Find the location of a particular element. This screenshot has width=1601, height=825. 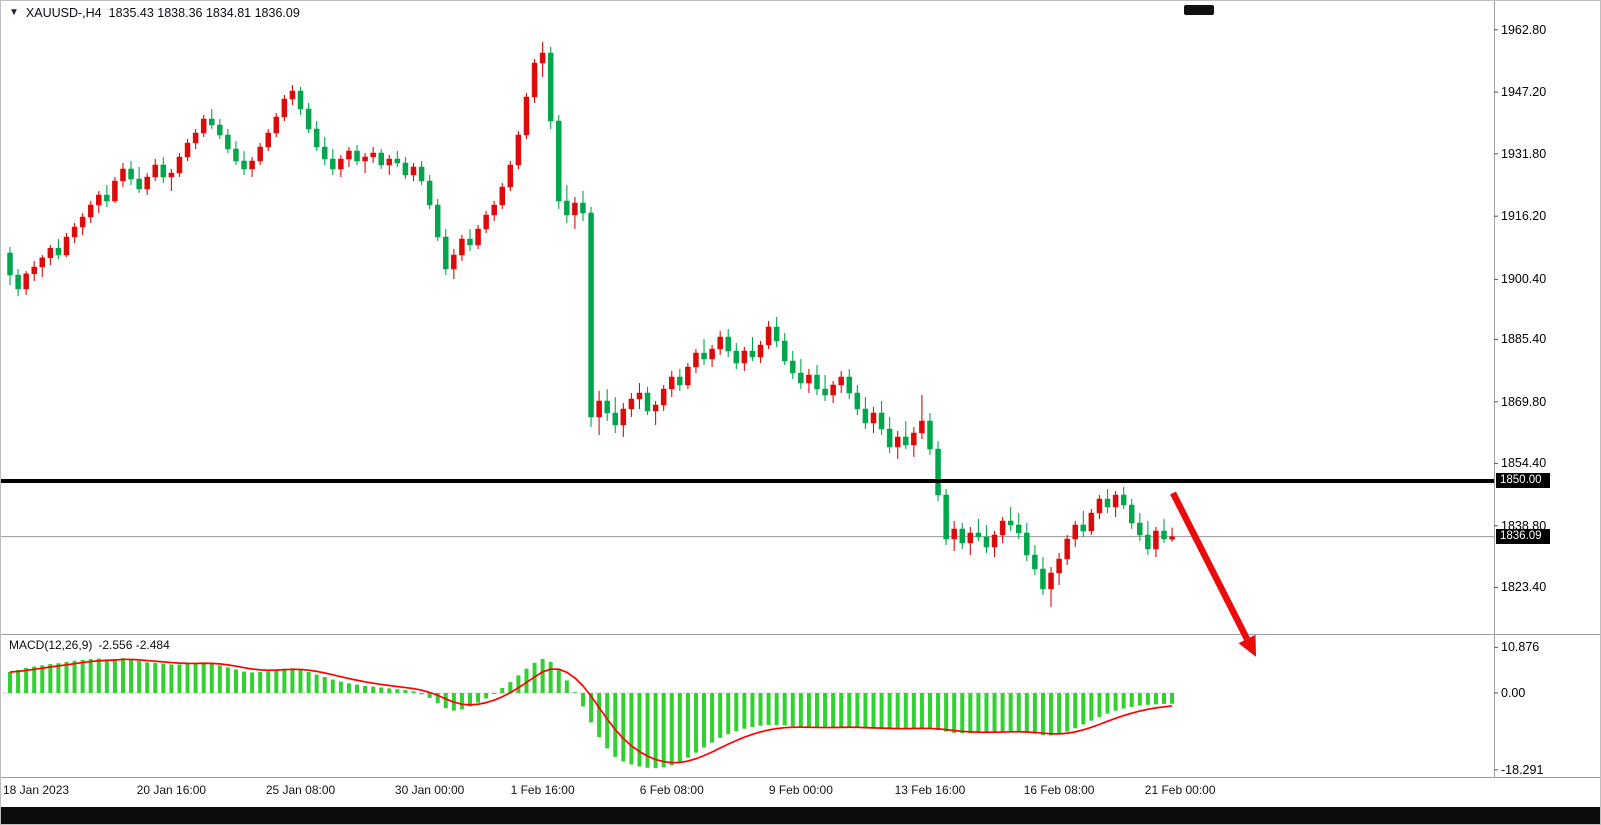

price-tick-label: 1931.80 is located at coordinates (1524, 153).